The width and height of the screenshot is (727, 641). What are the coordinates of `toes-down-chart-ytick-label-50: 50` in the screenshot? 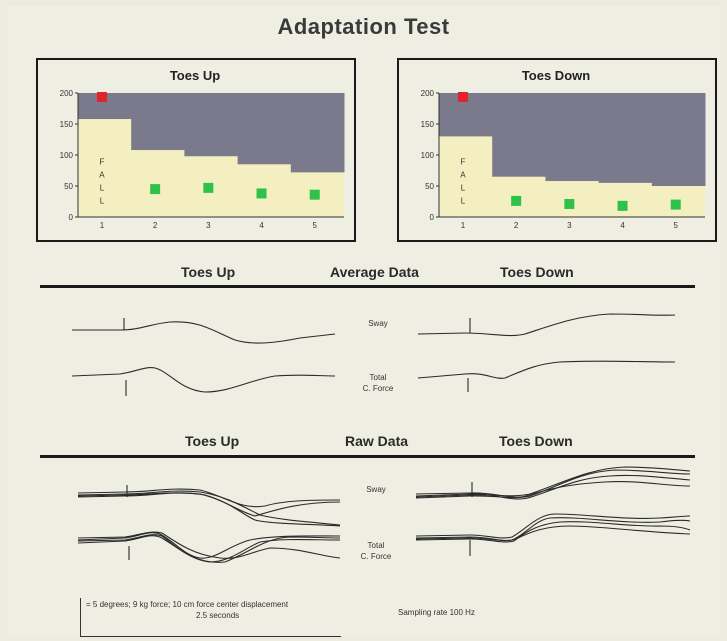 It's located at (429, 186).